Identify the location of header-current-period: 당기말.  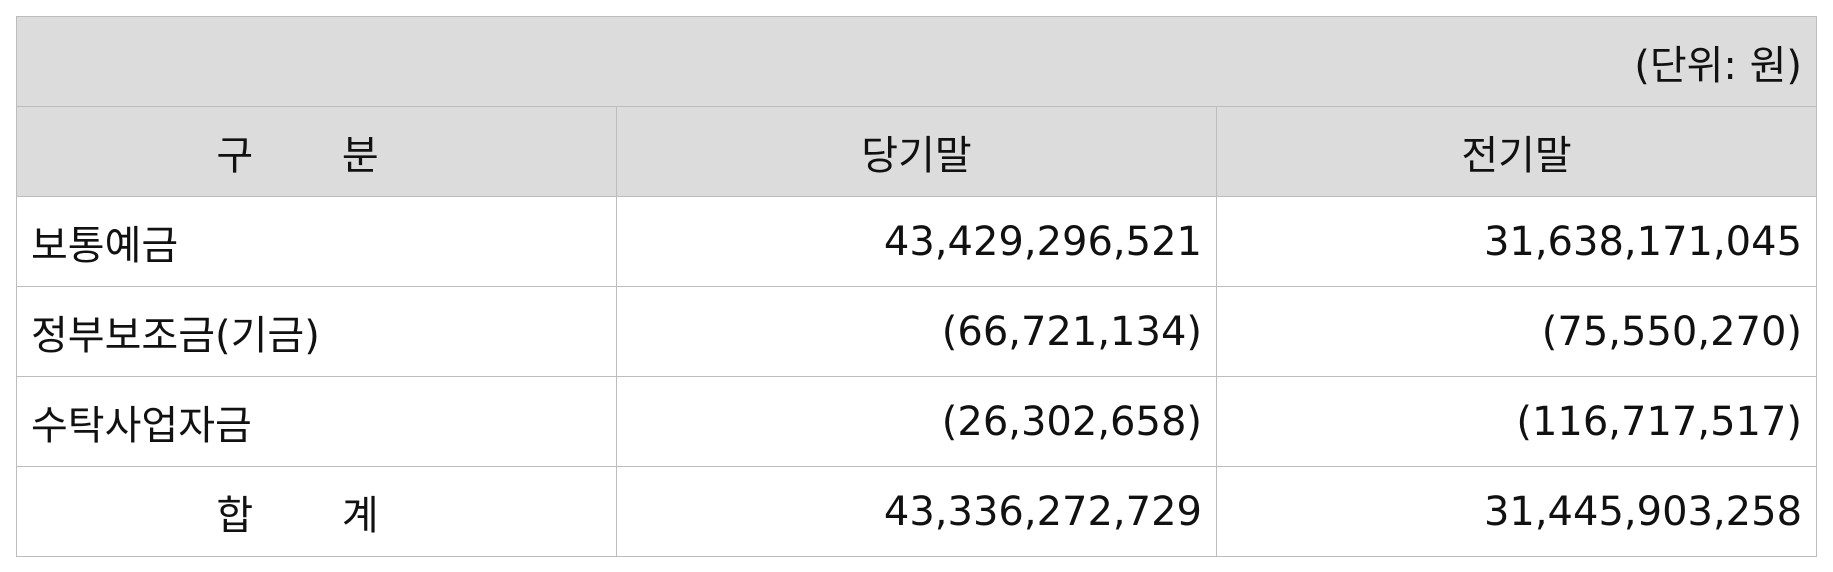
(916, 151).